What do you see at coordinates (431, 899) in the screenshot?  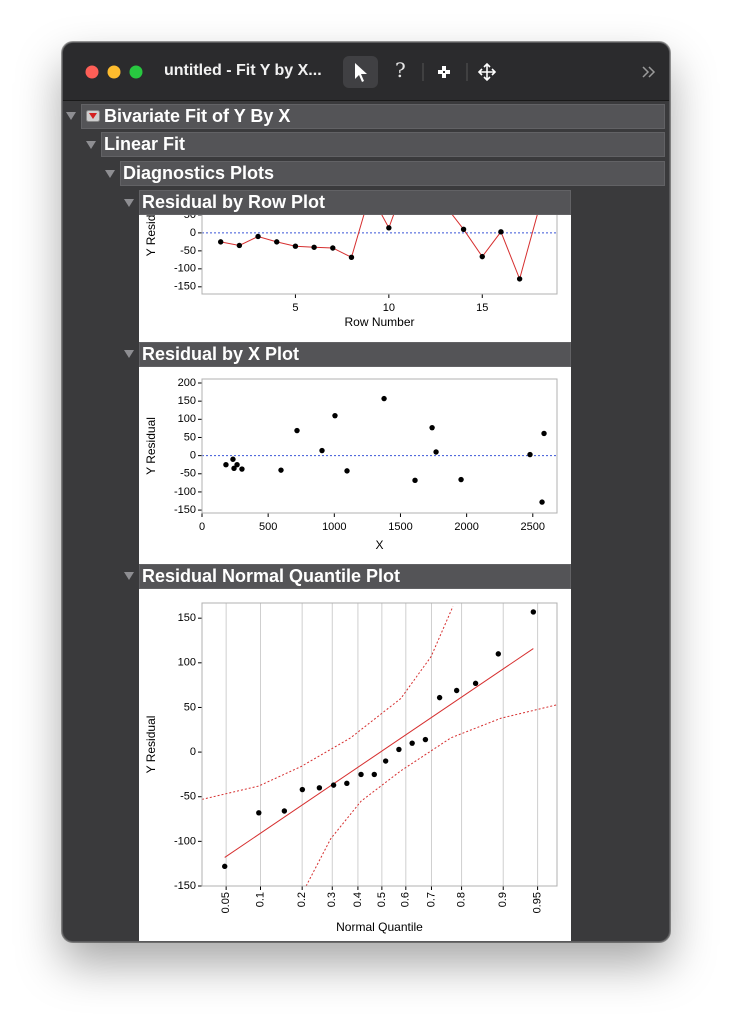 I see `x-tick-label: 0.7` at bounding box center [431, 899].